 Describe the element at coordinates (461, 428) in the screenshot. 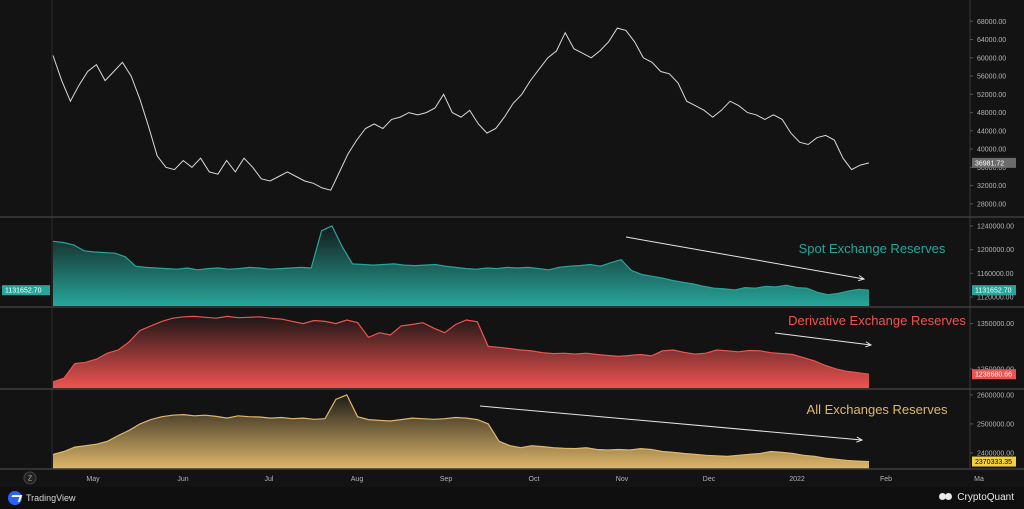

I see `all-series-line` at that location.